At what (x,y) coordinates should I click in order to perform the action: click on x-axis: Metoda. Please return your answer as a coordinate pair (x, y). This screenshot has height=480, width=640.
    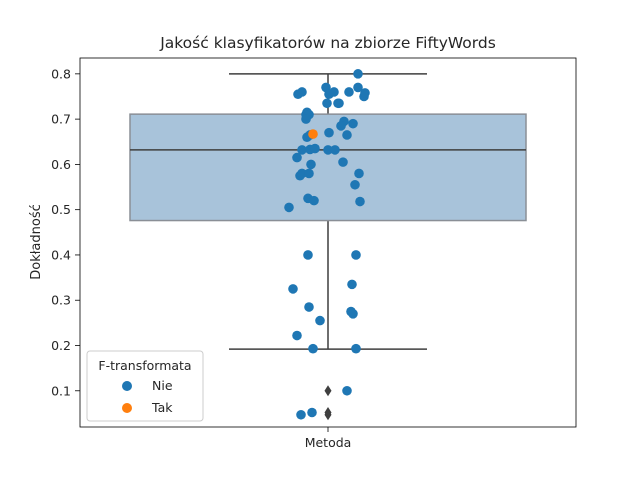
    Looking at the image, I should click on (328, 438).